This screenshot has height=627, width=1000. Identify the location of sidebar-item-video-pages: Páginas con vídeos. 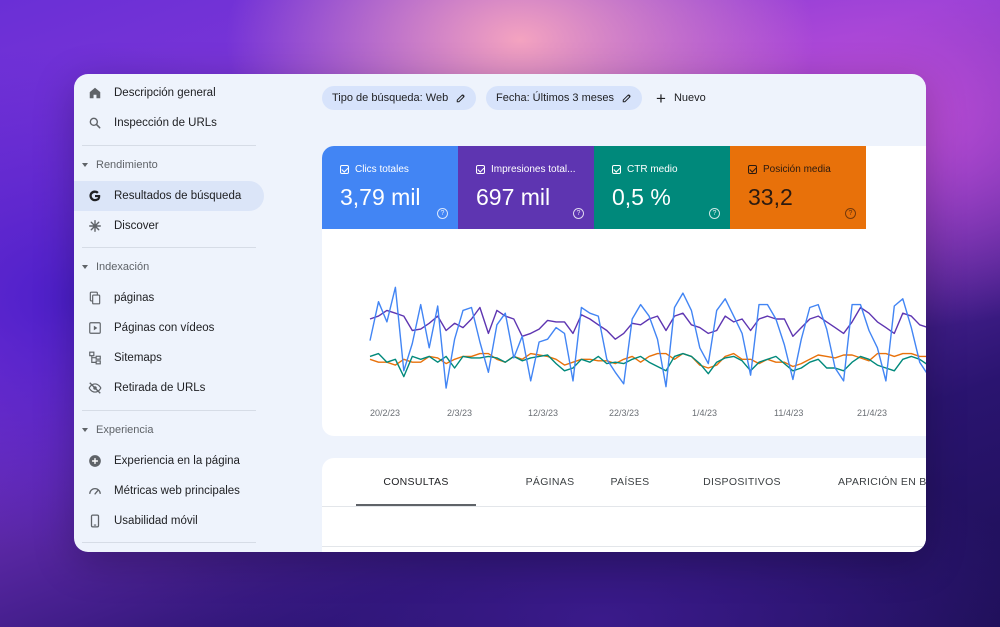
(169, 328).